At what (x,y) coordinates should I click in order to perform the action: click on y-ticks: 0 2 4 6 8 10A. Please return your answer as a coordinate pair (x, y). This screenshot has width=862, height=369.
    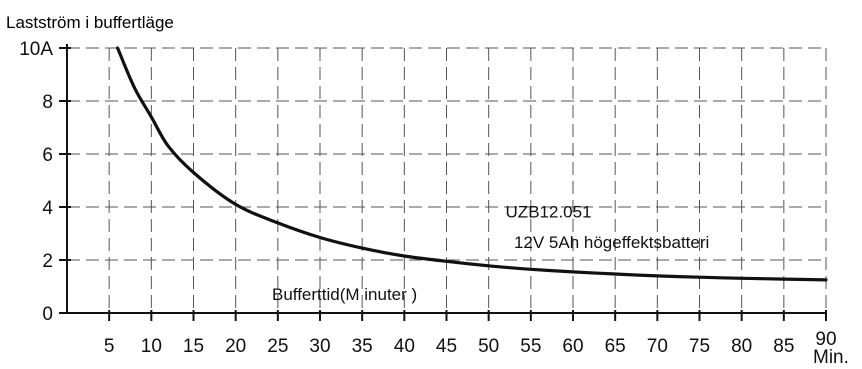
    Looking at the image, I should click on (45, 182).